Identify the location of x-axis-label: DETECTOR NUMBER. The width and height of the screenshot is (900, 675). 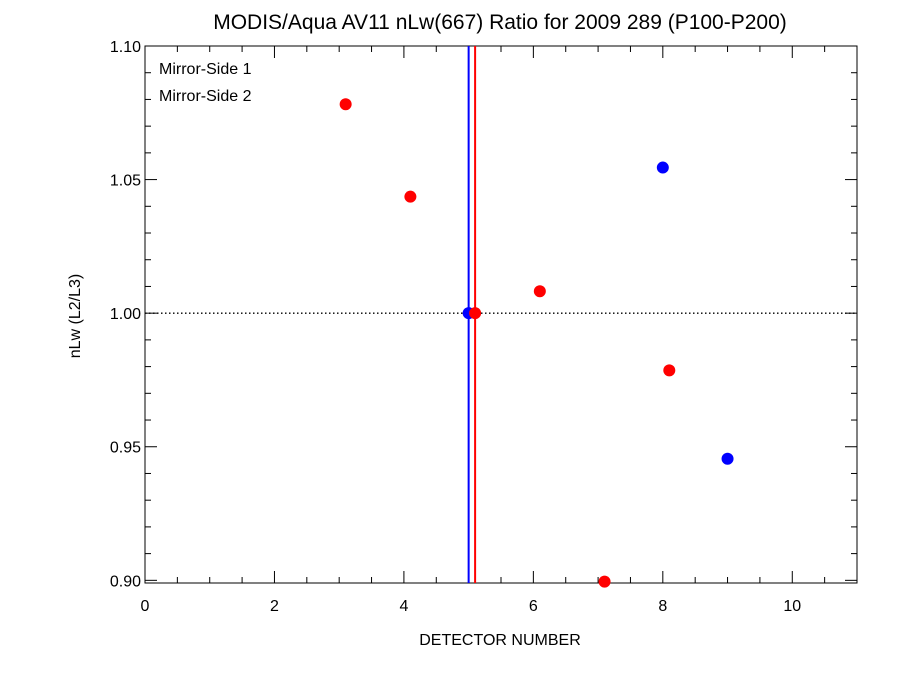
(500, 640).